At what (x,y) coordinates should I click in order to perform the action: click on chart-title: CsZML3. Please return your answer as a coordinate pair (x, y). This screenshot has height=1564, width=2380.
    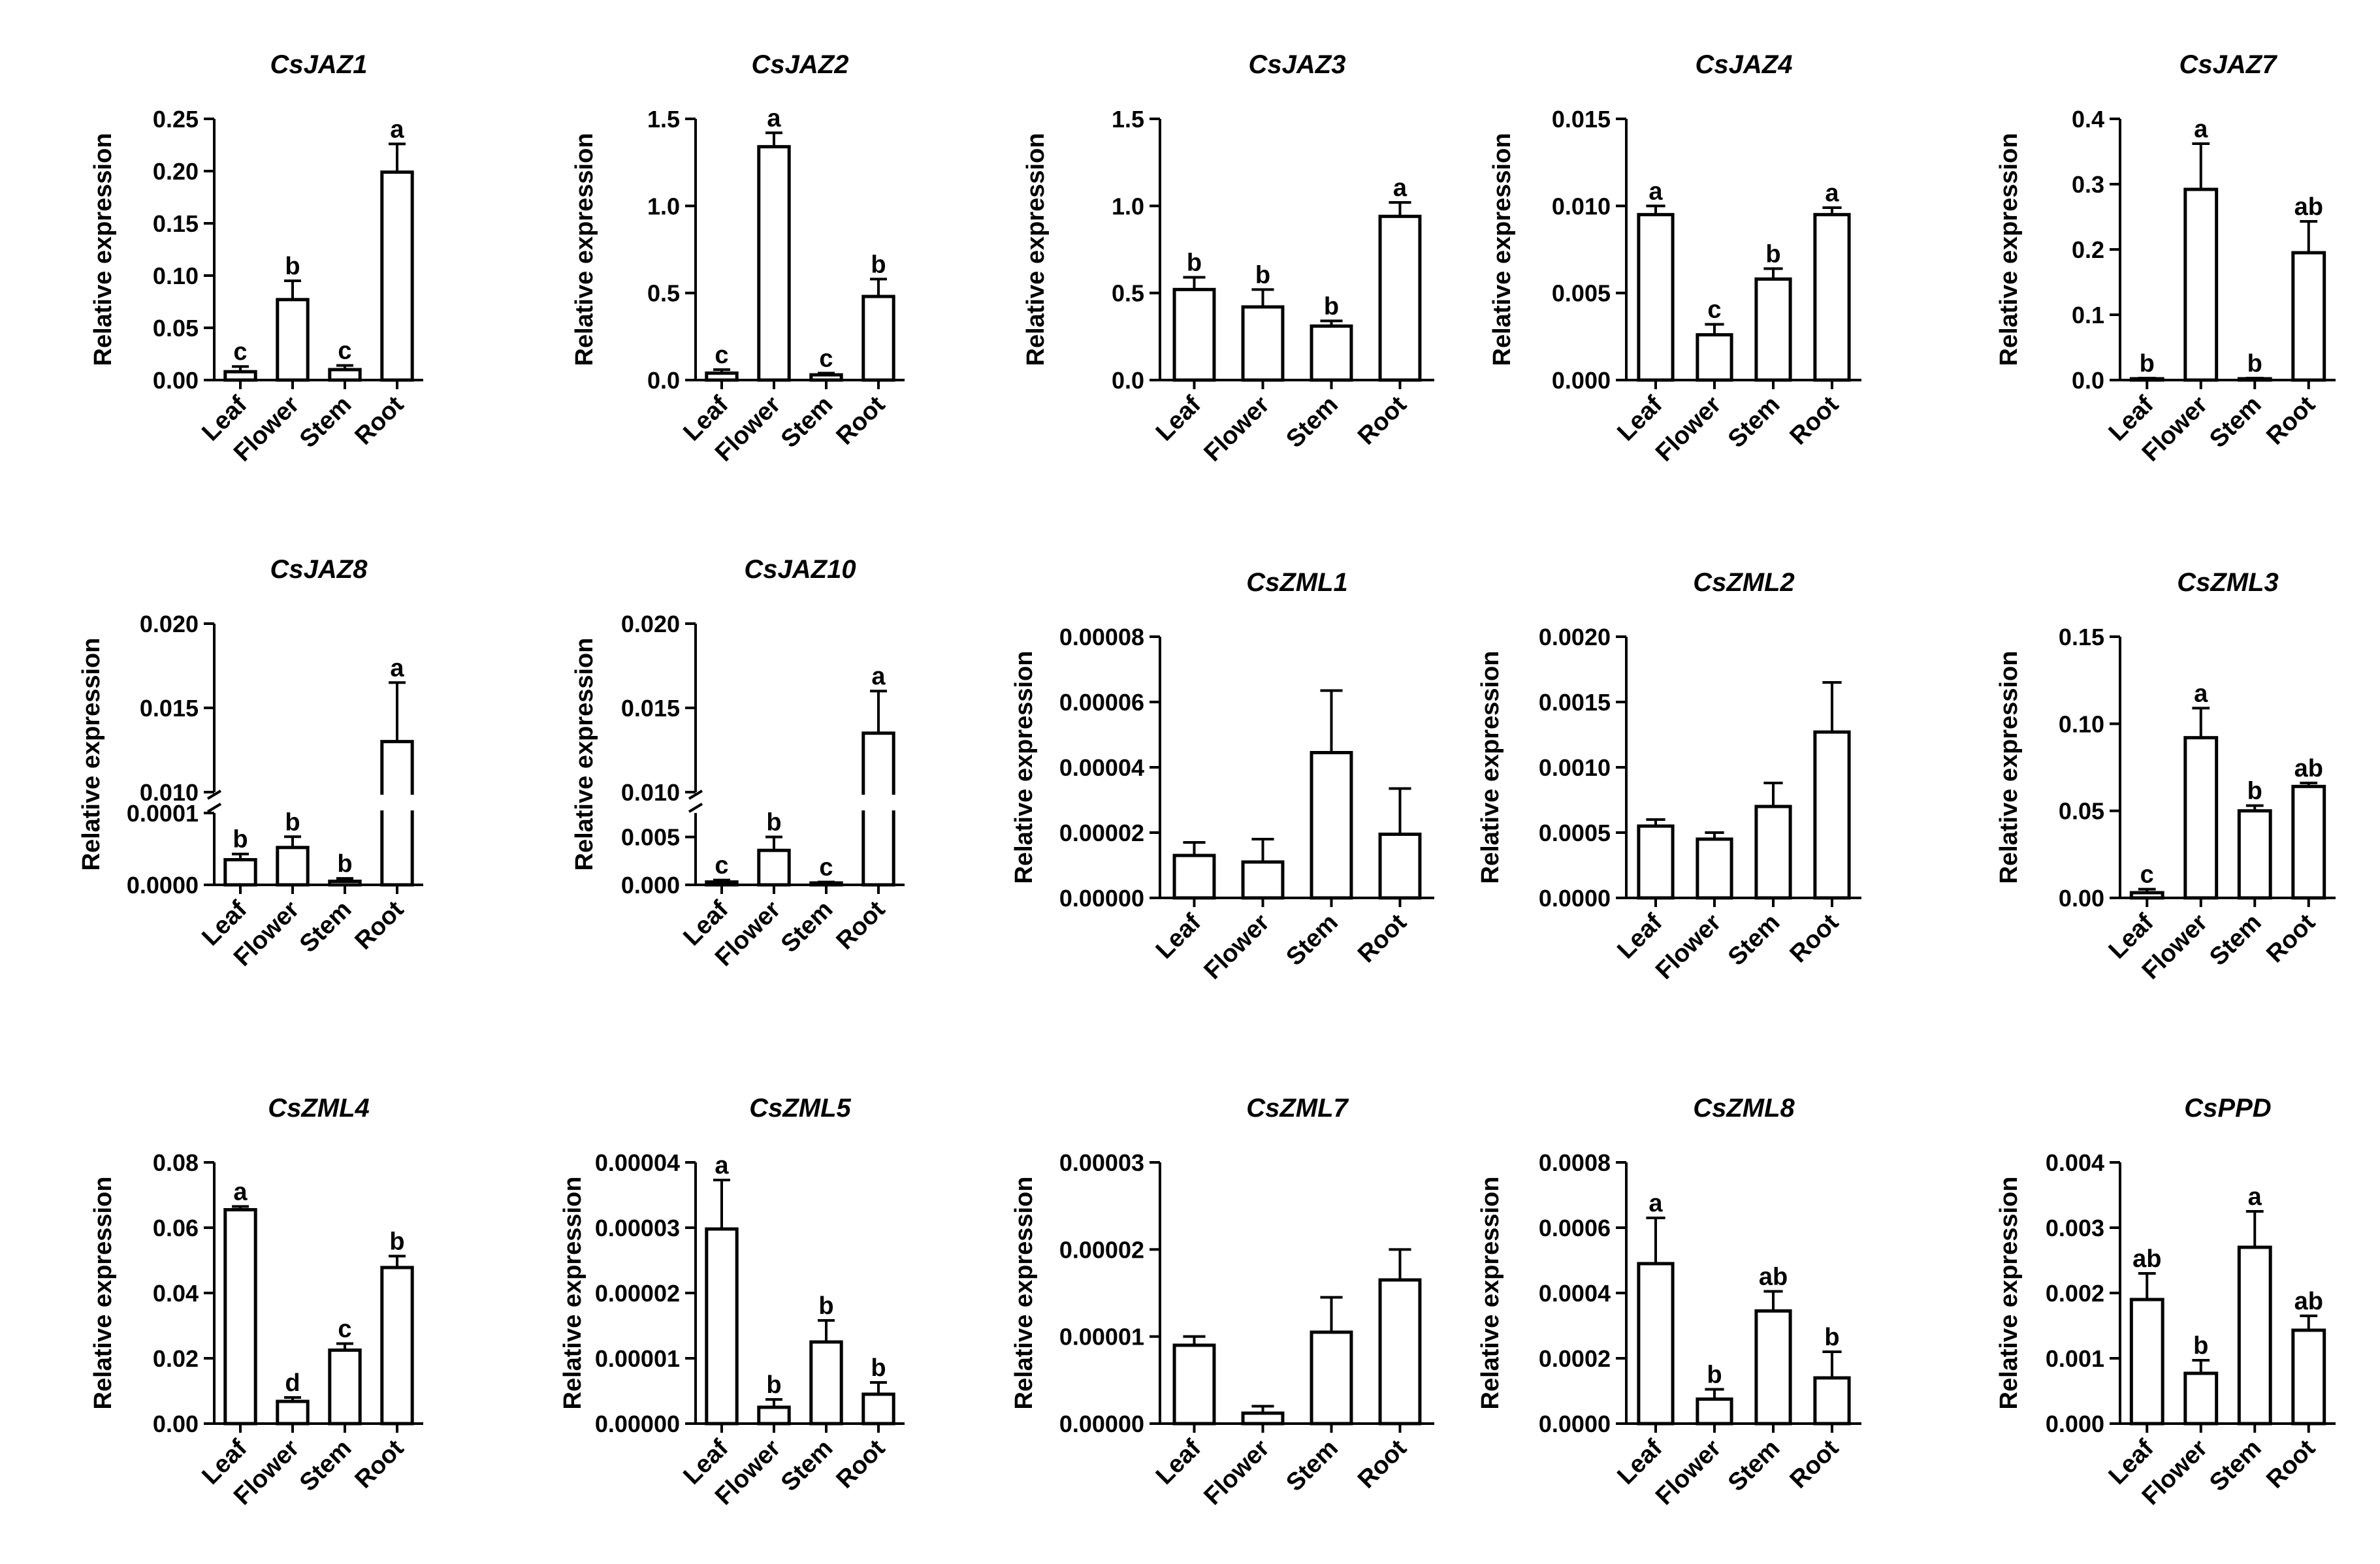
    Looking at the image, I should click on (2228, 582).